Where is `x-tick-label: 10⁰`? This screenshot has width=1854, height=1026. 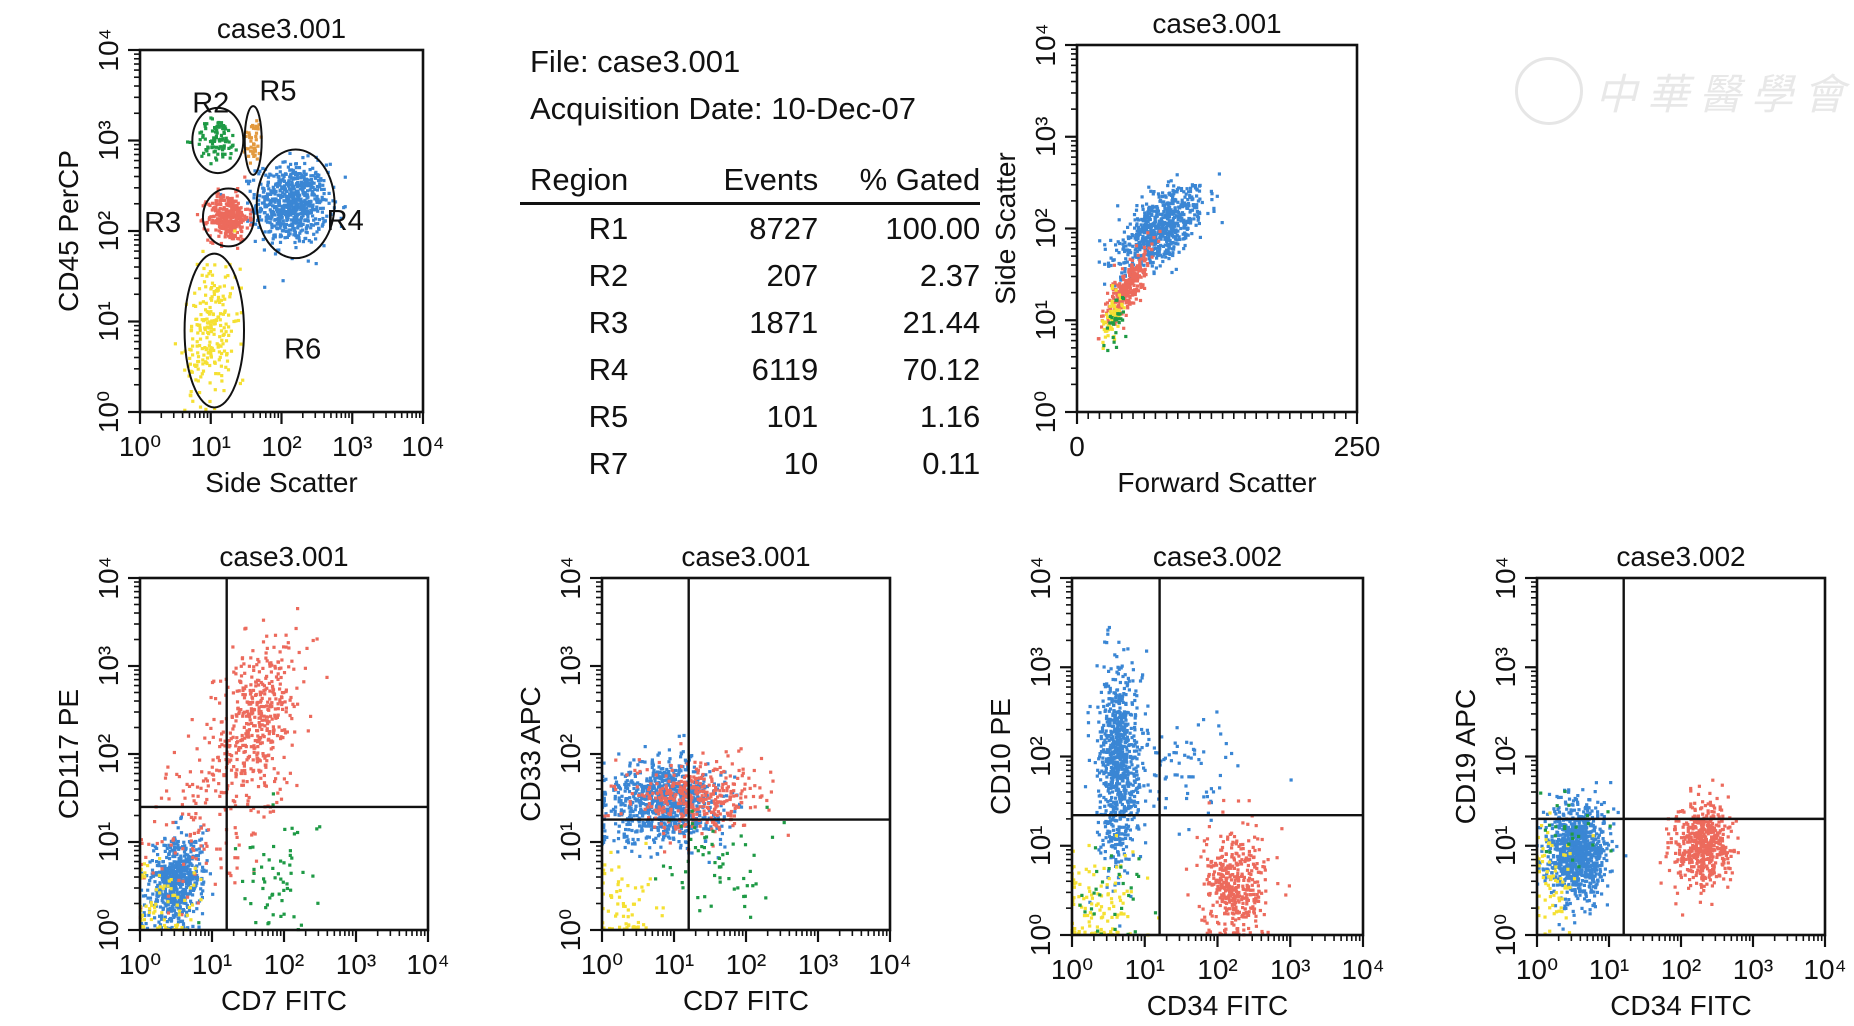 x-tick-label: 10⁰ is located at coordinates (140, 964).